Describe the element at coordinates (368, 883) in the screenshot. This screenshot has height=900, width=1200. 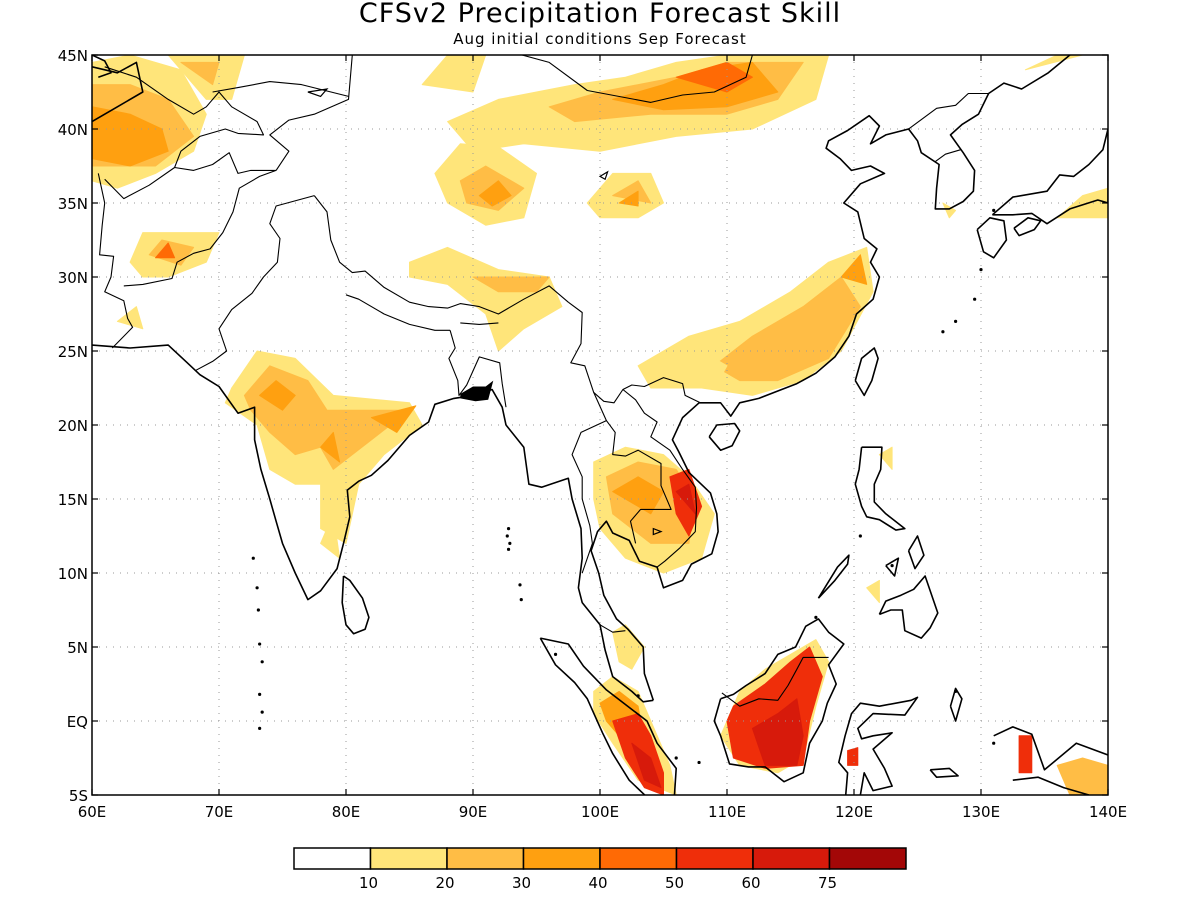
I see `legend-label: 10` at that location.